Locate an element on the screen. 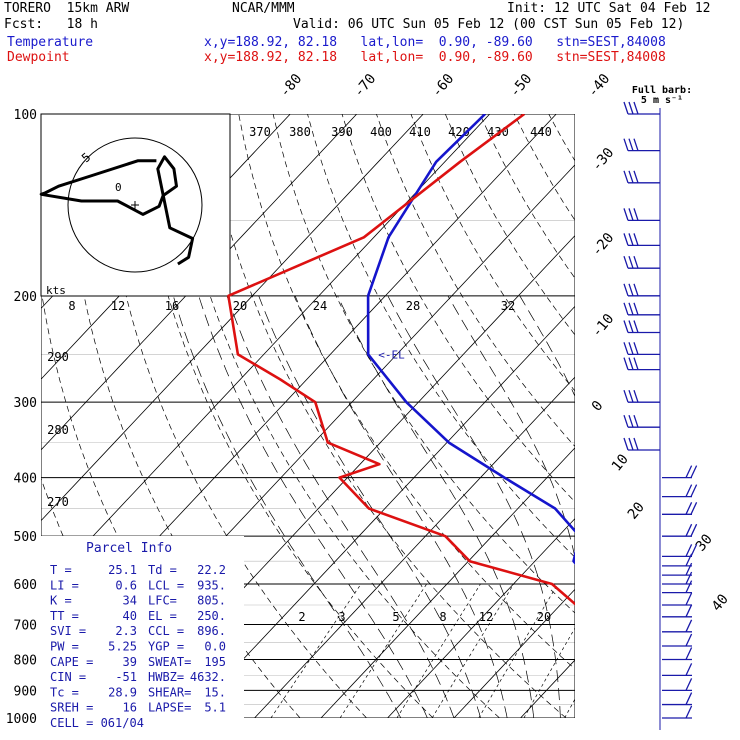  level-annotation: <-EL is located at coordinates (391, 354).